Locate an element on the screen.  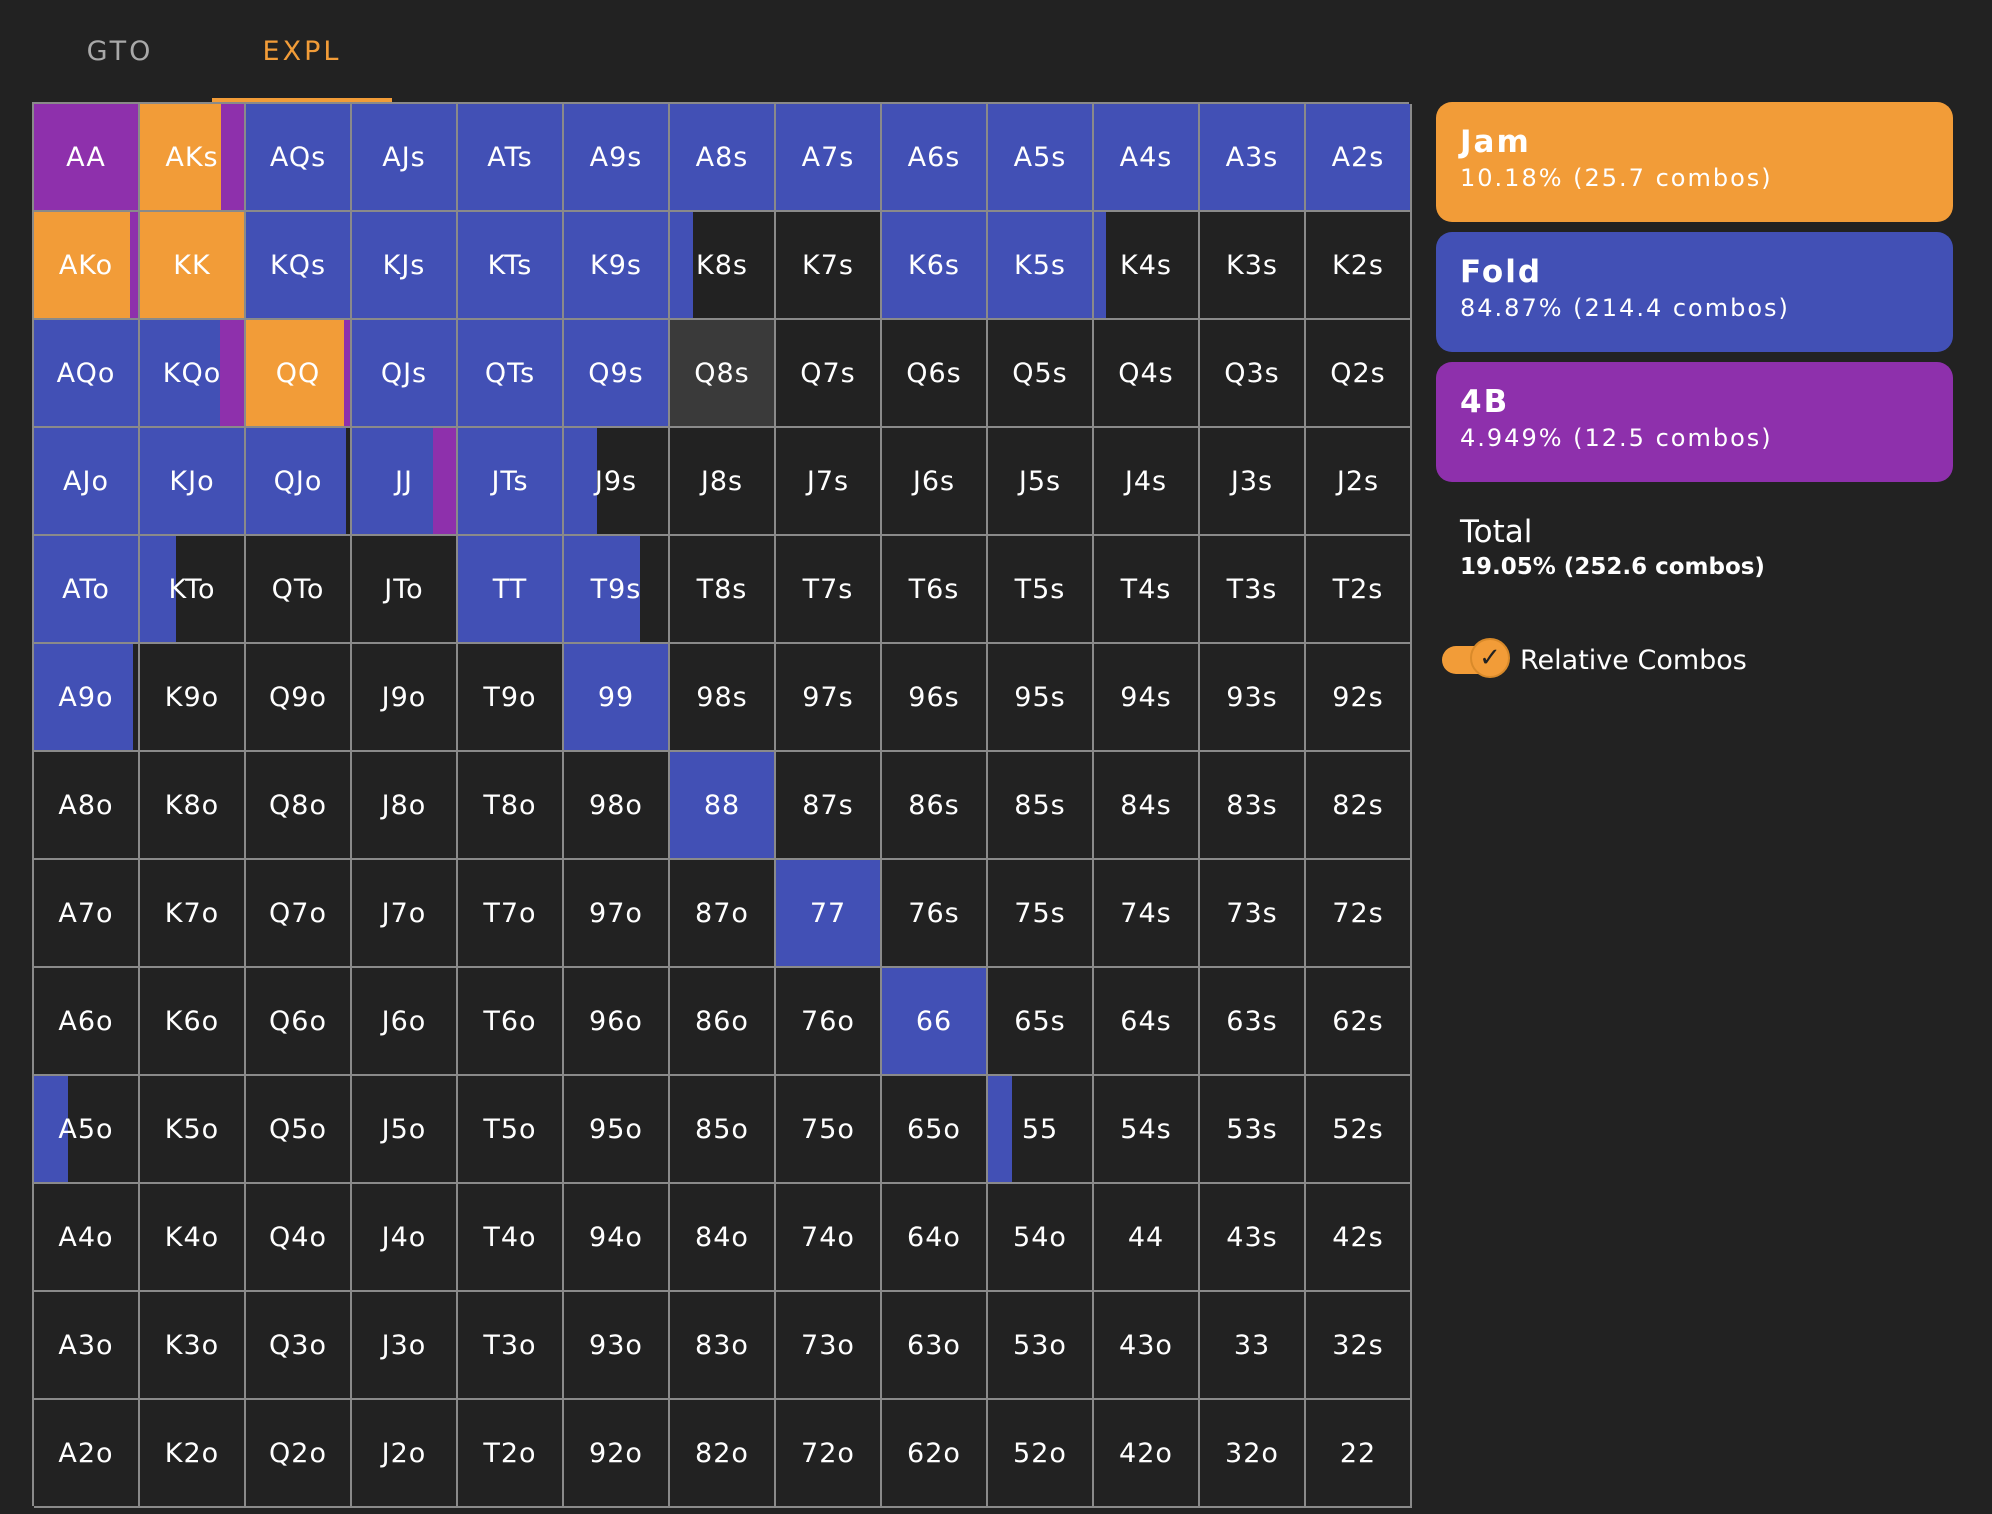
hand-cell-a3s: A3s is located at coordinates (1253, 158).